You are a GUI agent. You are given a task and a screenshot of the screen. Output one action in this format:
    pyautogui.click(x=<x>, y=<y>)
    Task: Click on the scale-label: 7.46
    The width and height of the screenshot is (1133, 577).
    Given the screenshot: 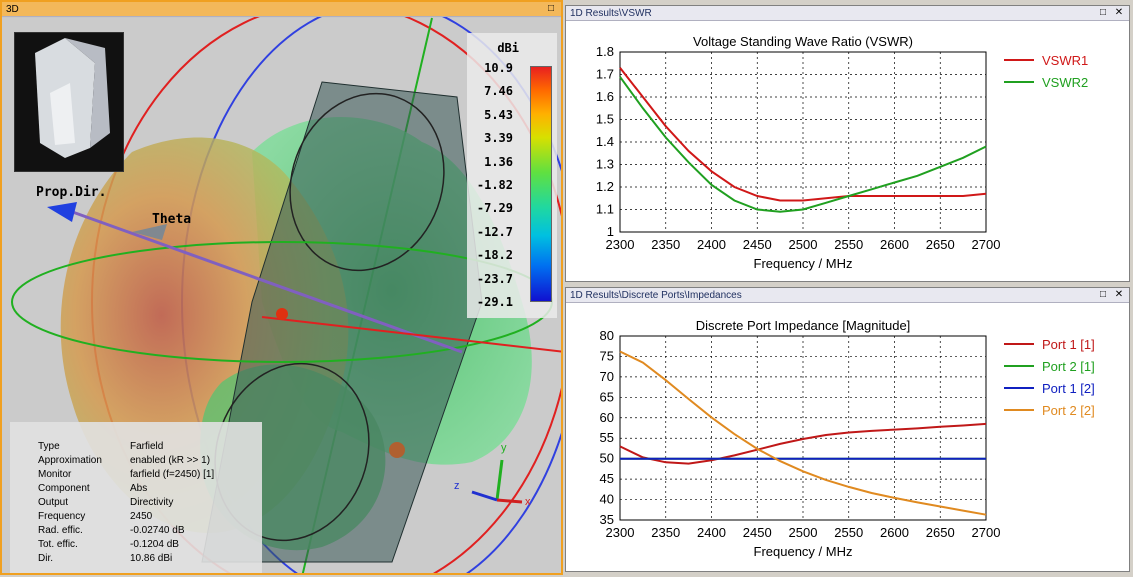 What is the action you would take?
    pyautogui.click(x=498, y=91)
    